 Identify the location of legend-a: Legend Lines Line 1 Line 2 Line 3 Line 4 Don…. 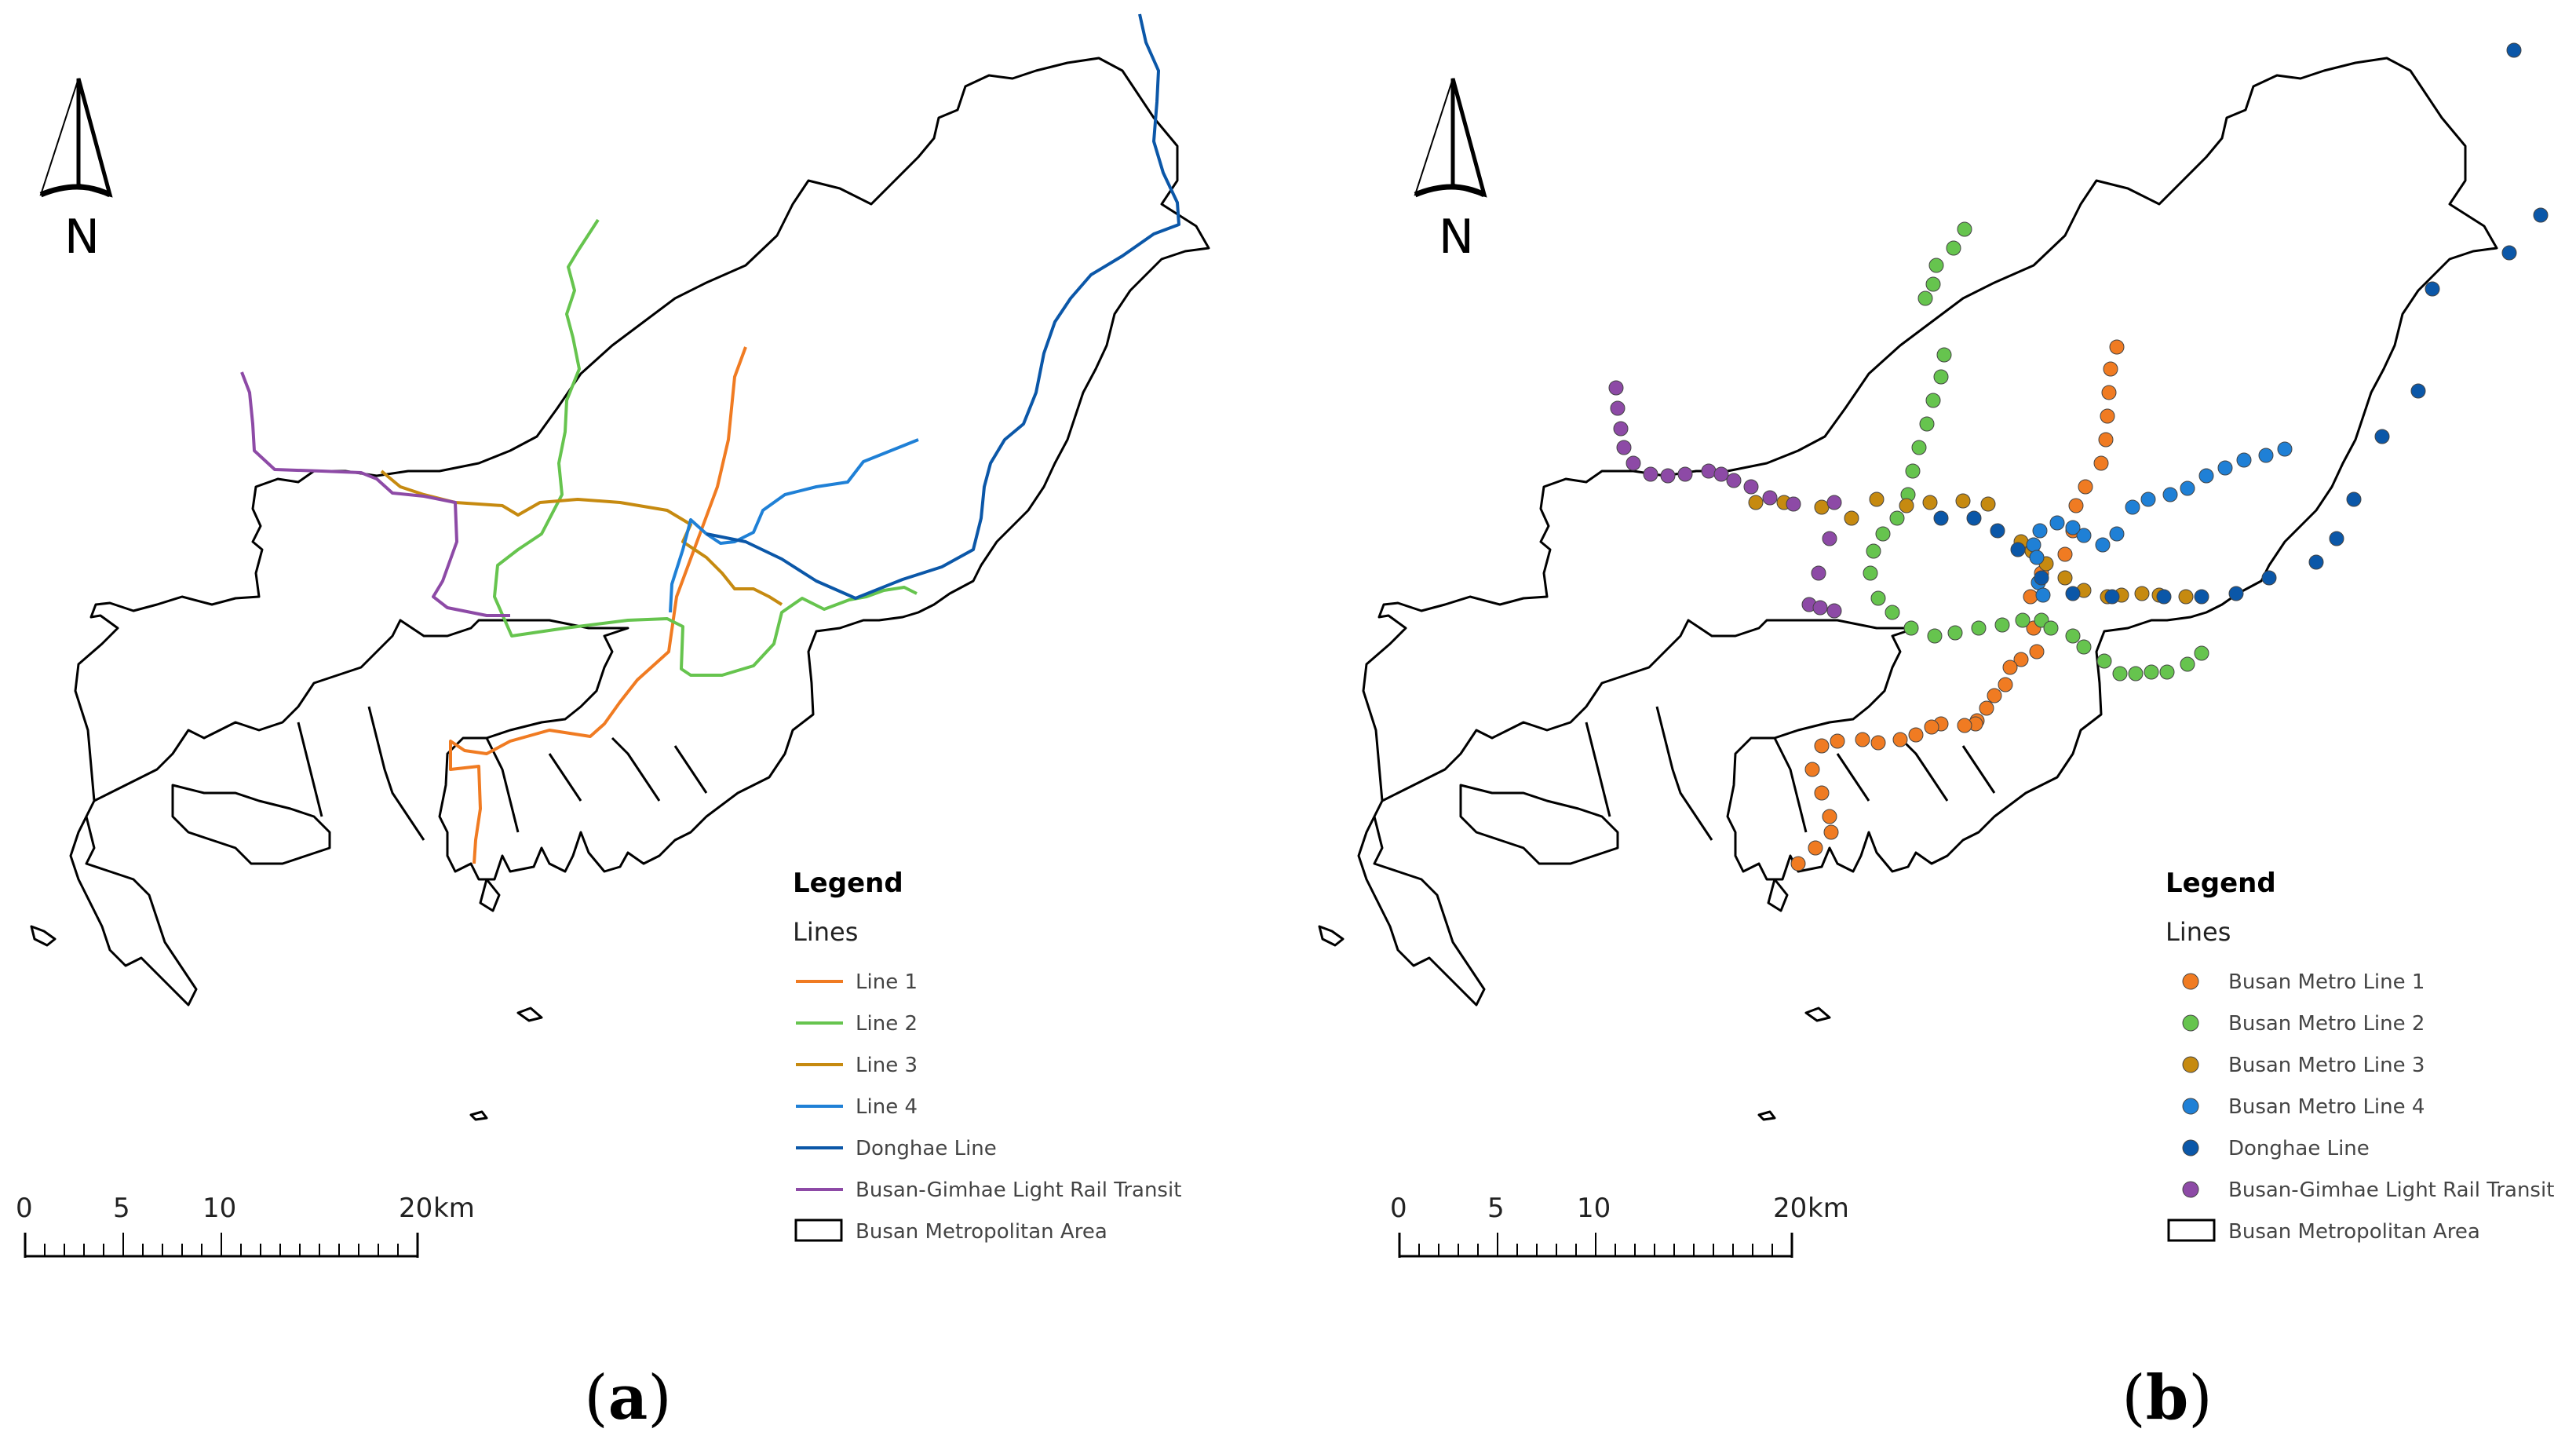
(987, 1056).